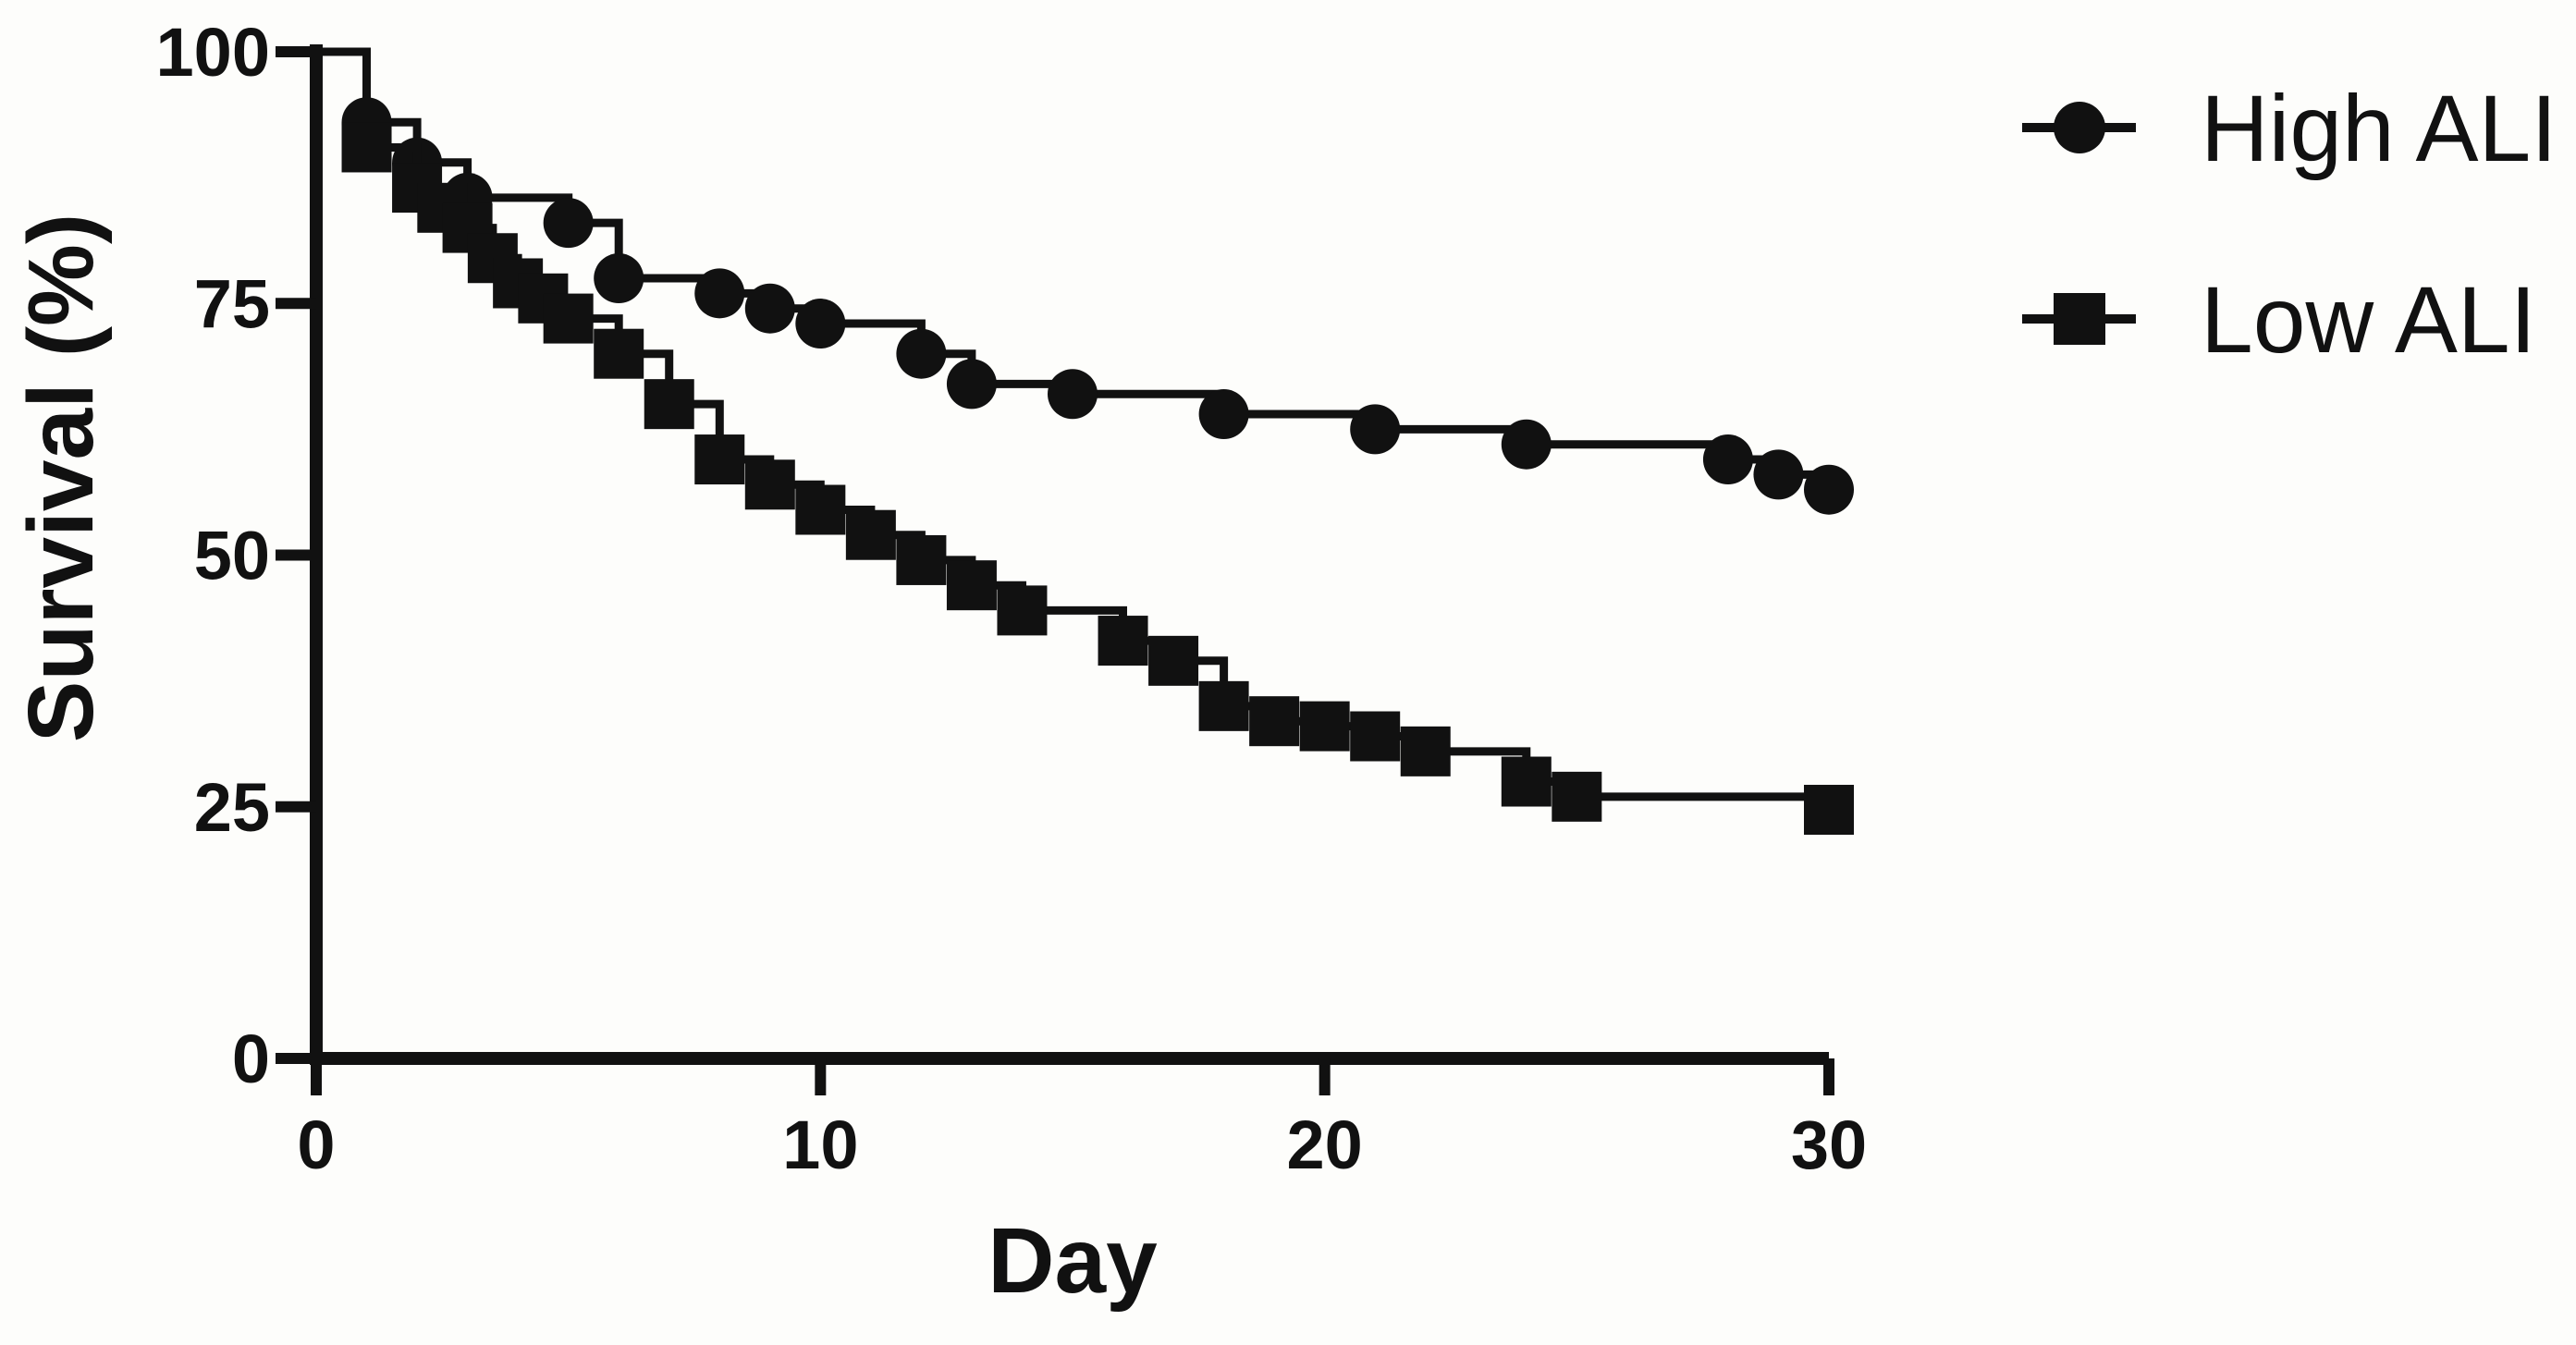 Image resolution: width=2576 pixels, height=1345 pixels. What do you see at coordinates (1082, 1120) in the screenshot?
I see `x-axis-ticks: 0 10 20 30` at bounding box center [1082, 1120].